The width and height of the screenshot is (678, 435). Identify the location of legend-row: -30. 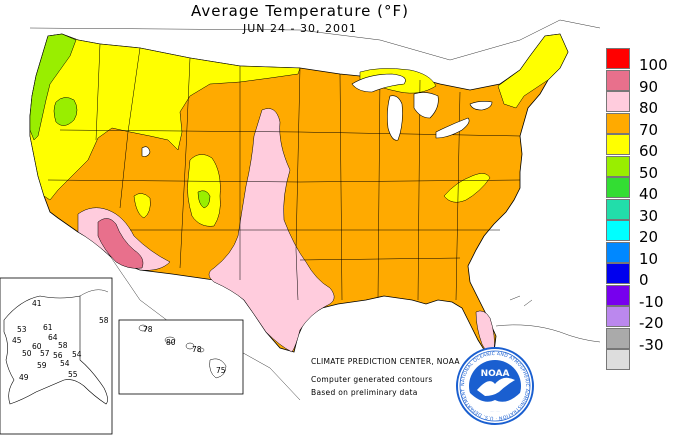
(642, 340).